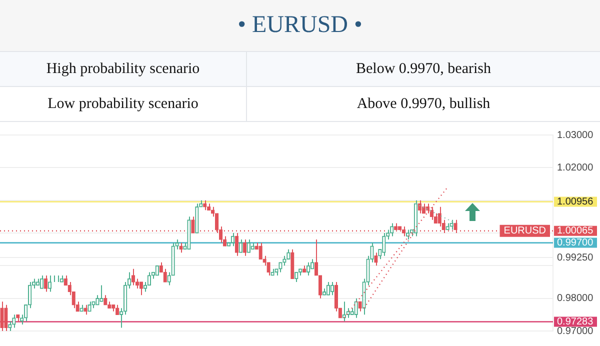 Image resolution: width=600 pixels, height=346 pixels. What do you see at coordinates (575, 202) in the screenshot?
I see `ref-line-label: 1.00956` at bounding box center [575, 202].